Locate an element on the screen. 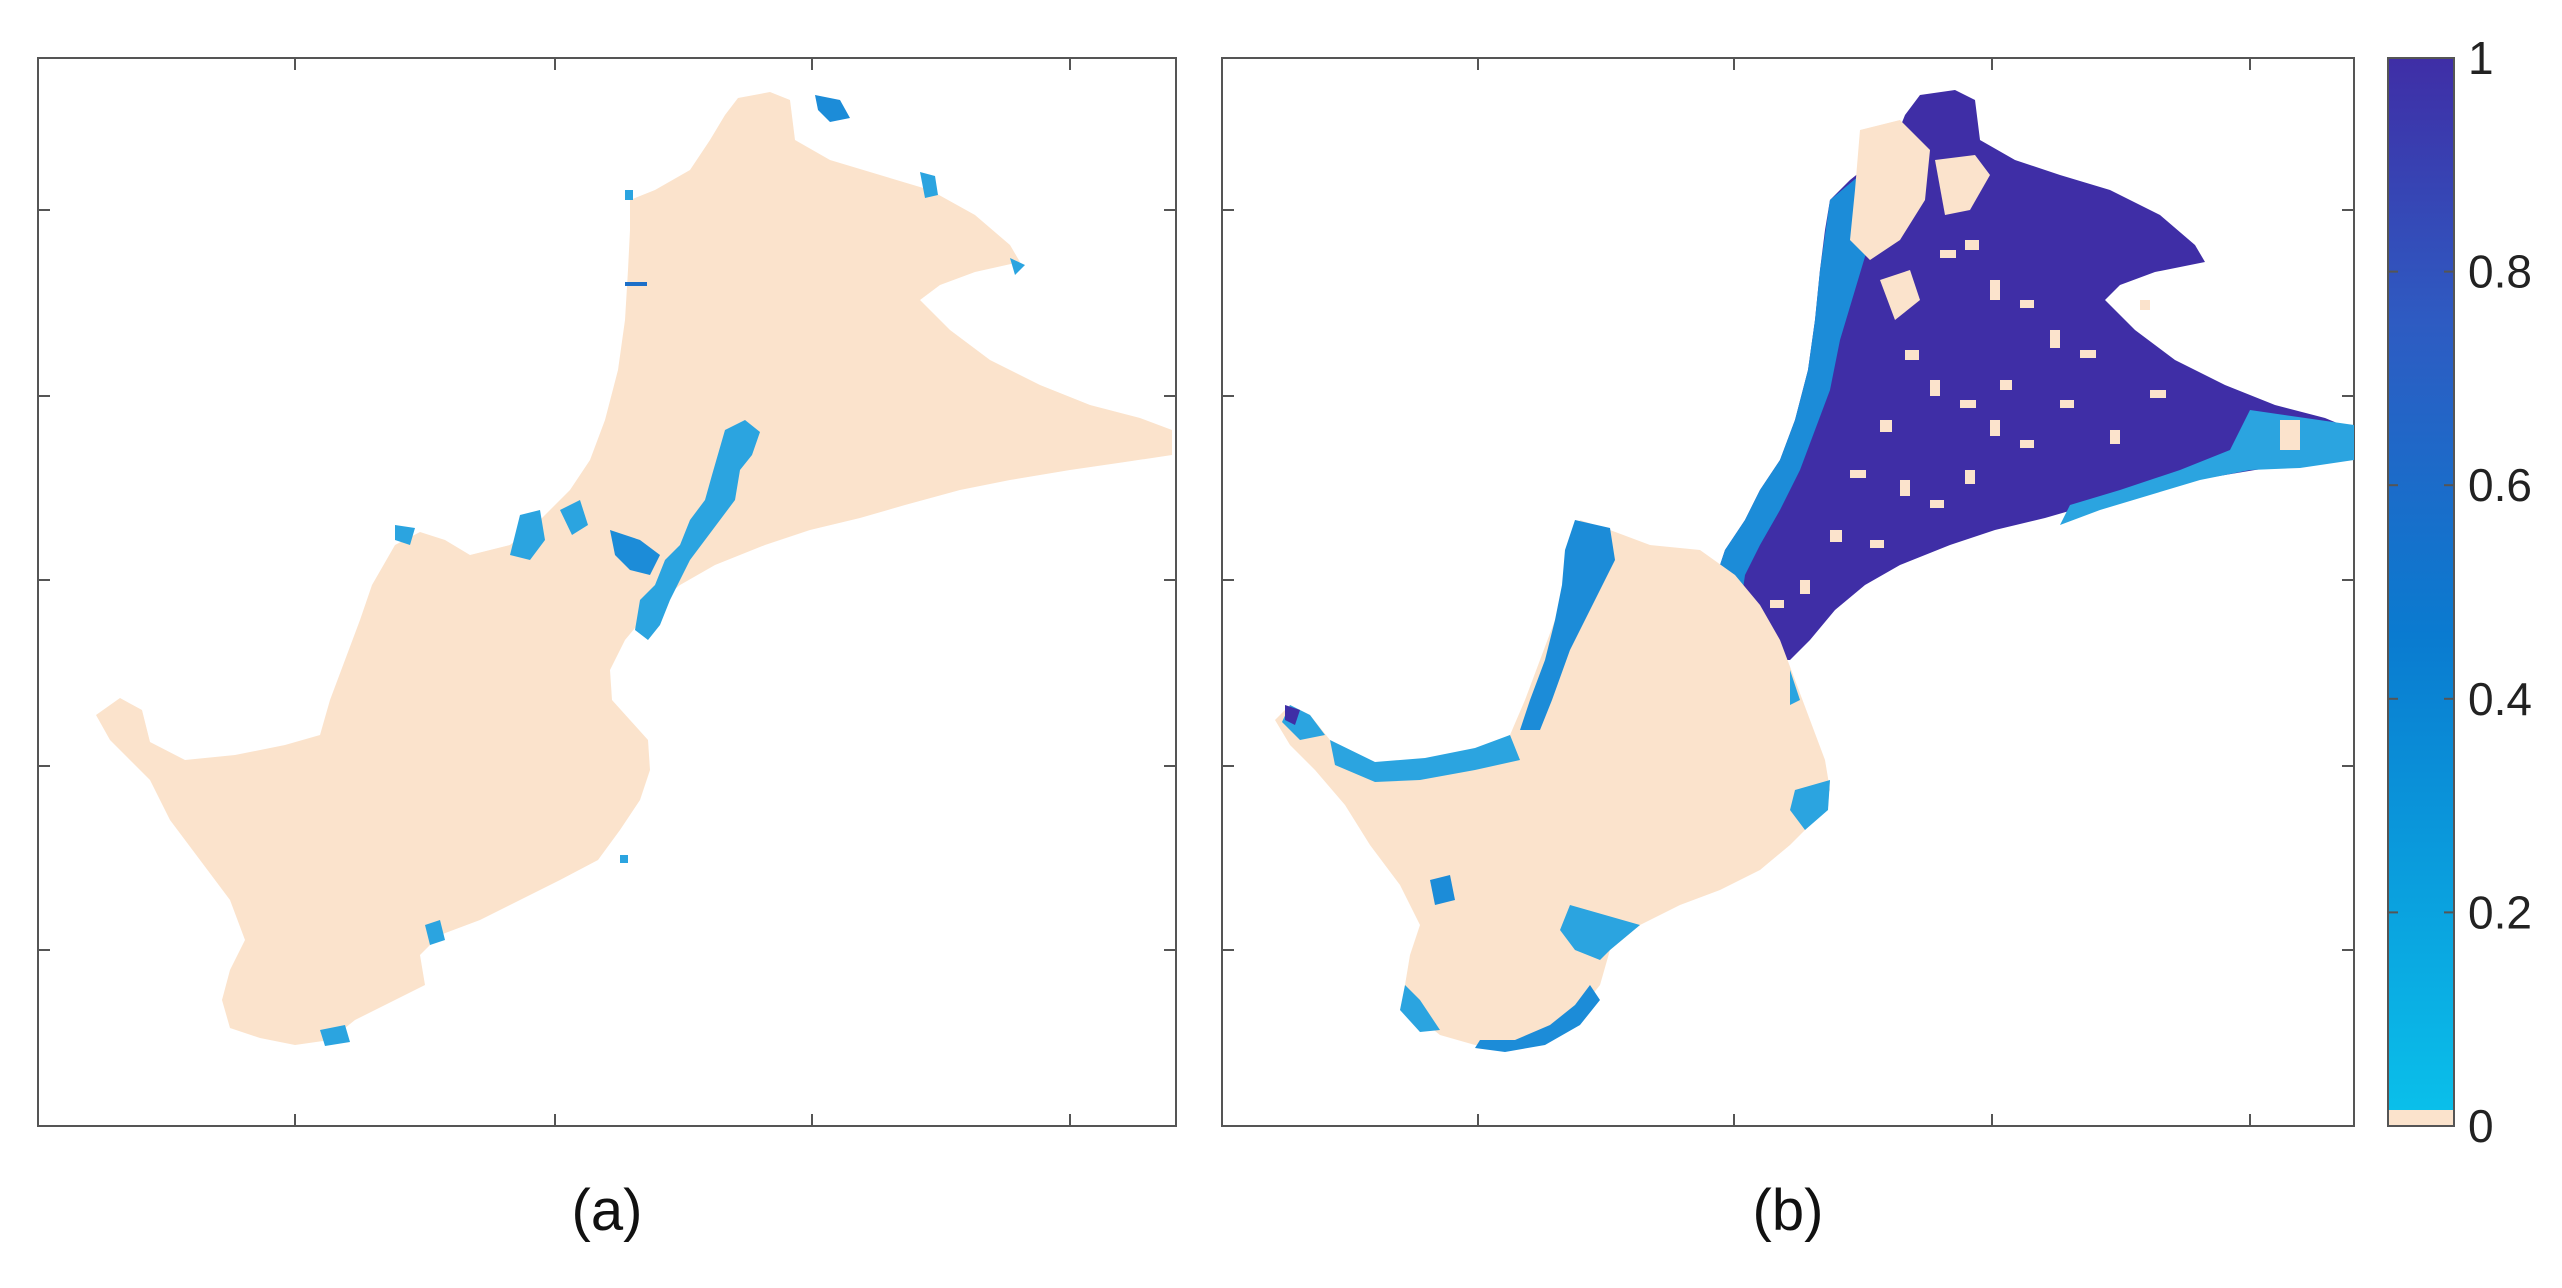 This screenshot has width=2562, height=1288. colorbar-tick-label: 0 is located at coordinates (2481, 1126).